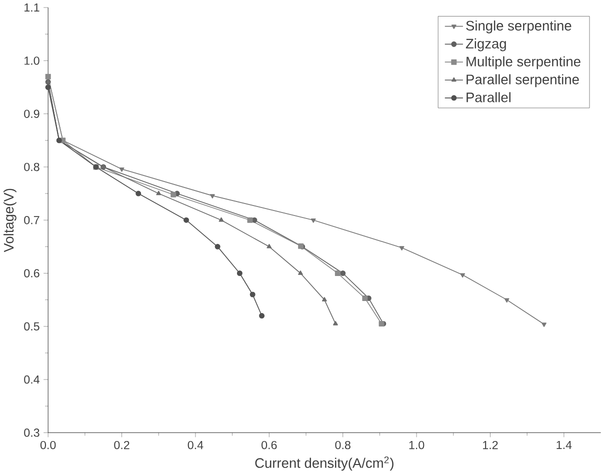 Image resolution: width=601 pixels, height=474 pixels. What do you see at coordinates (416, 445) in the screenshot?
I see `x-tick-label: 1.0` at bounding box center [416, 445].